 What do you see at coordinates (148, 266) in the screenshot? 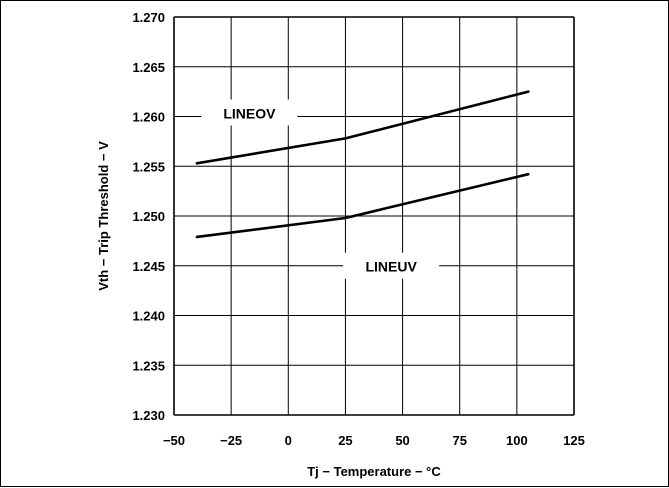
I see `y-tick-label: 1.245` at bounding box center [148, 266].